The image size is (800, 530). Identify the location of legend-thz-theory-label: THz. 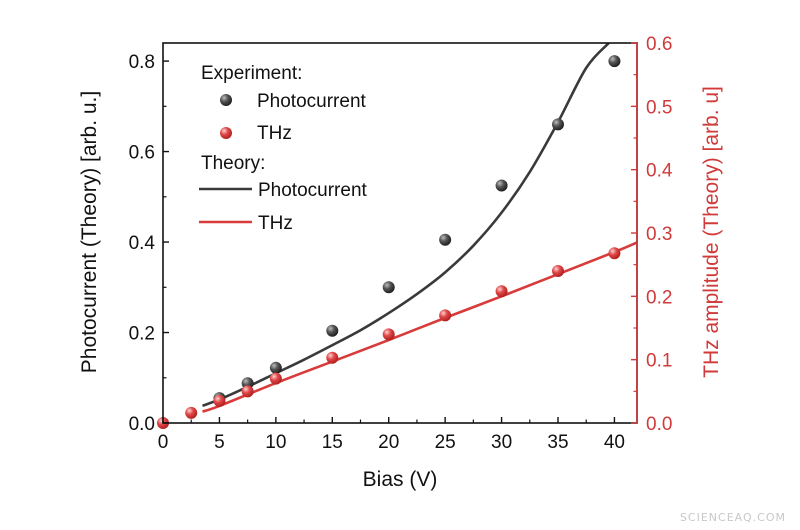
(275, 223).